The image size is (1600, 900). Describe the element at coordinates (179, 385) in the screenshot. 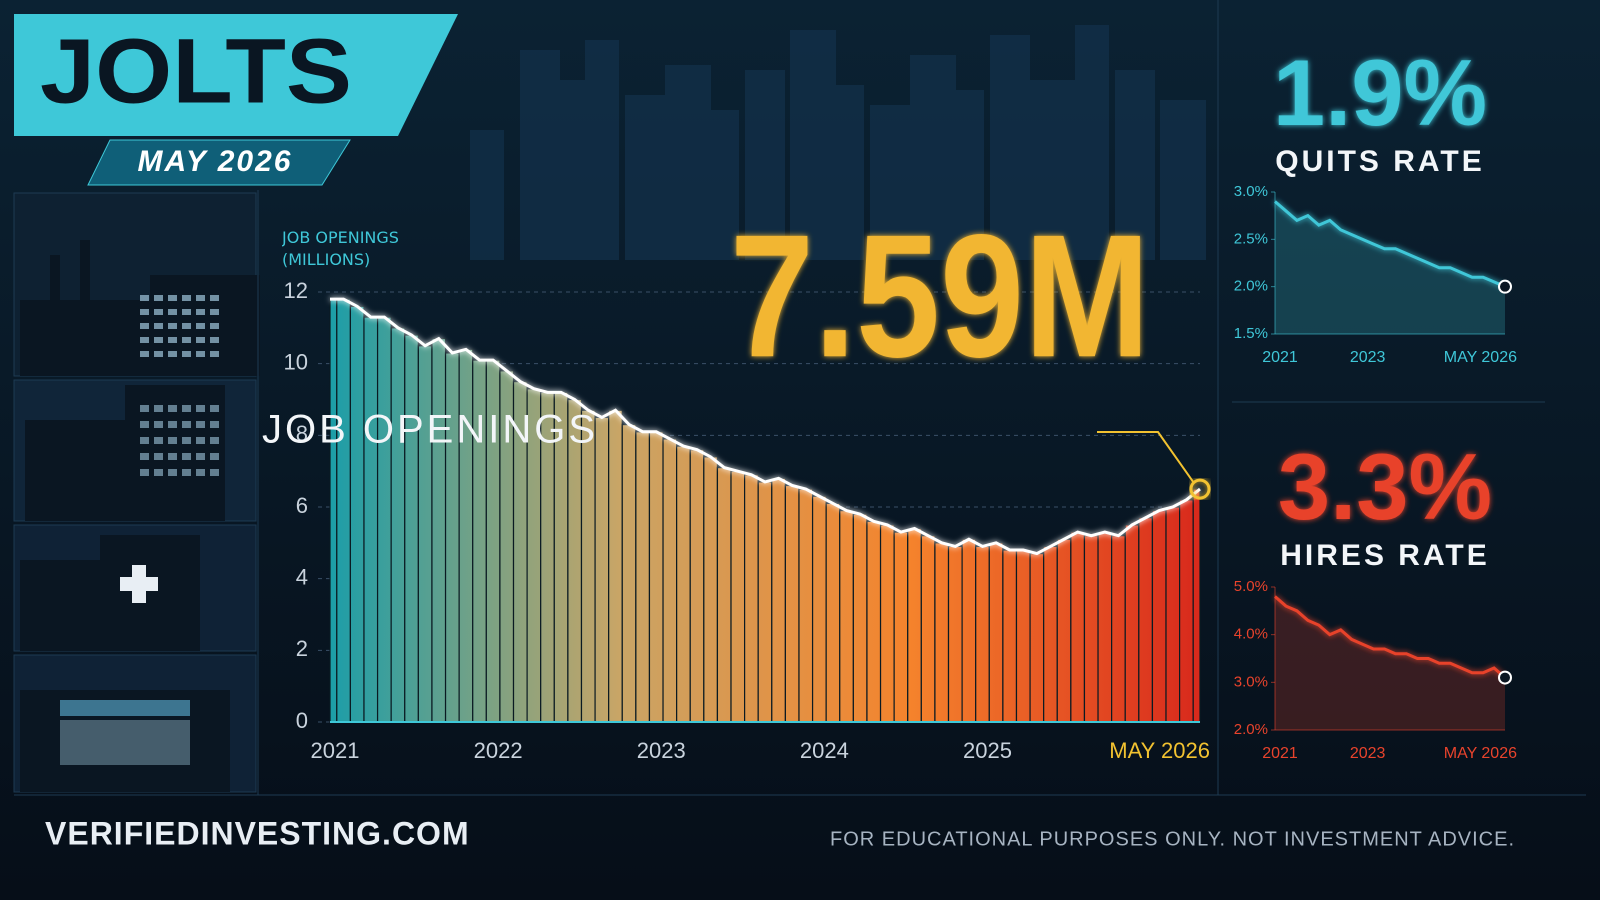

I see `windows` at that location.